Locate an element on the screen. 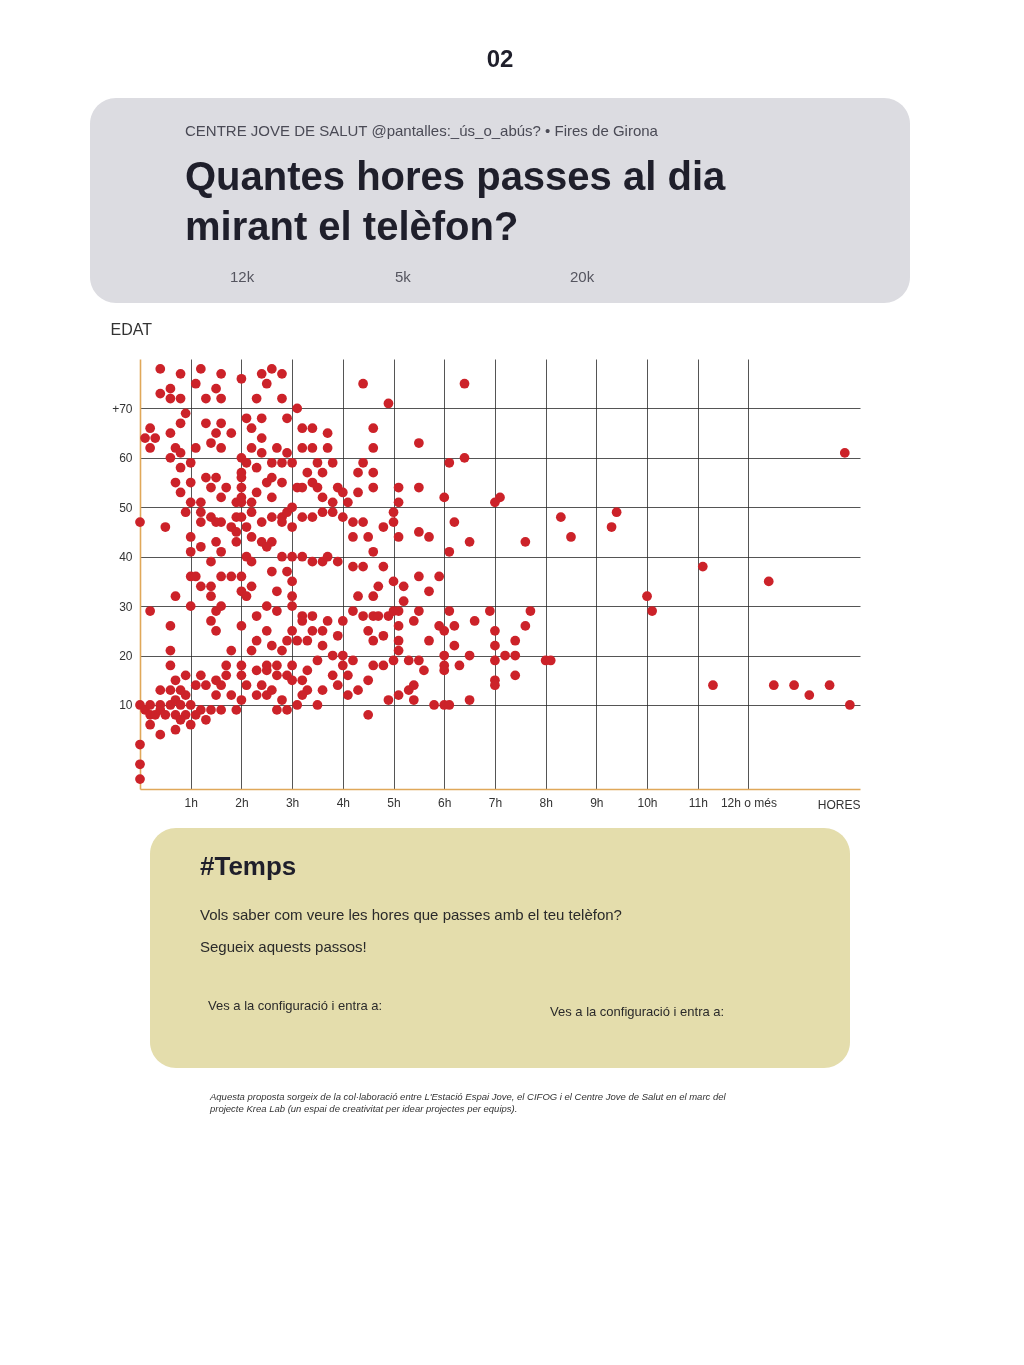  text: Segueix aquests passos! is located at coordinates (283, 946).